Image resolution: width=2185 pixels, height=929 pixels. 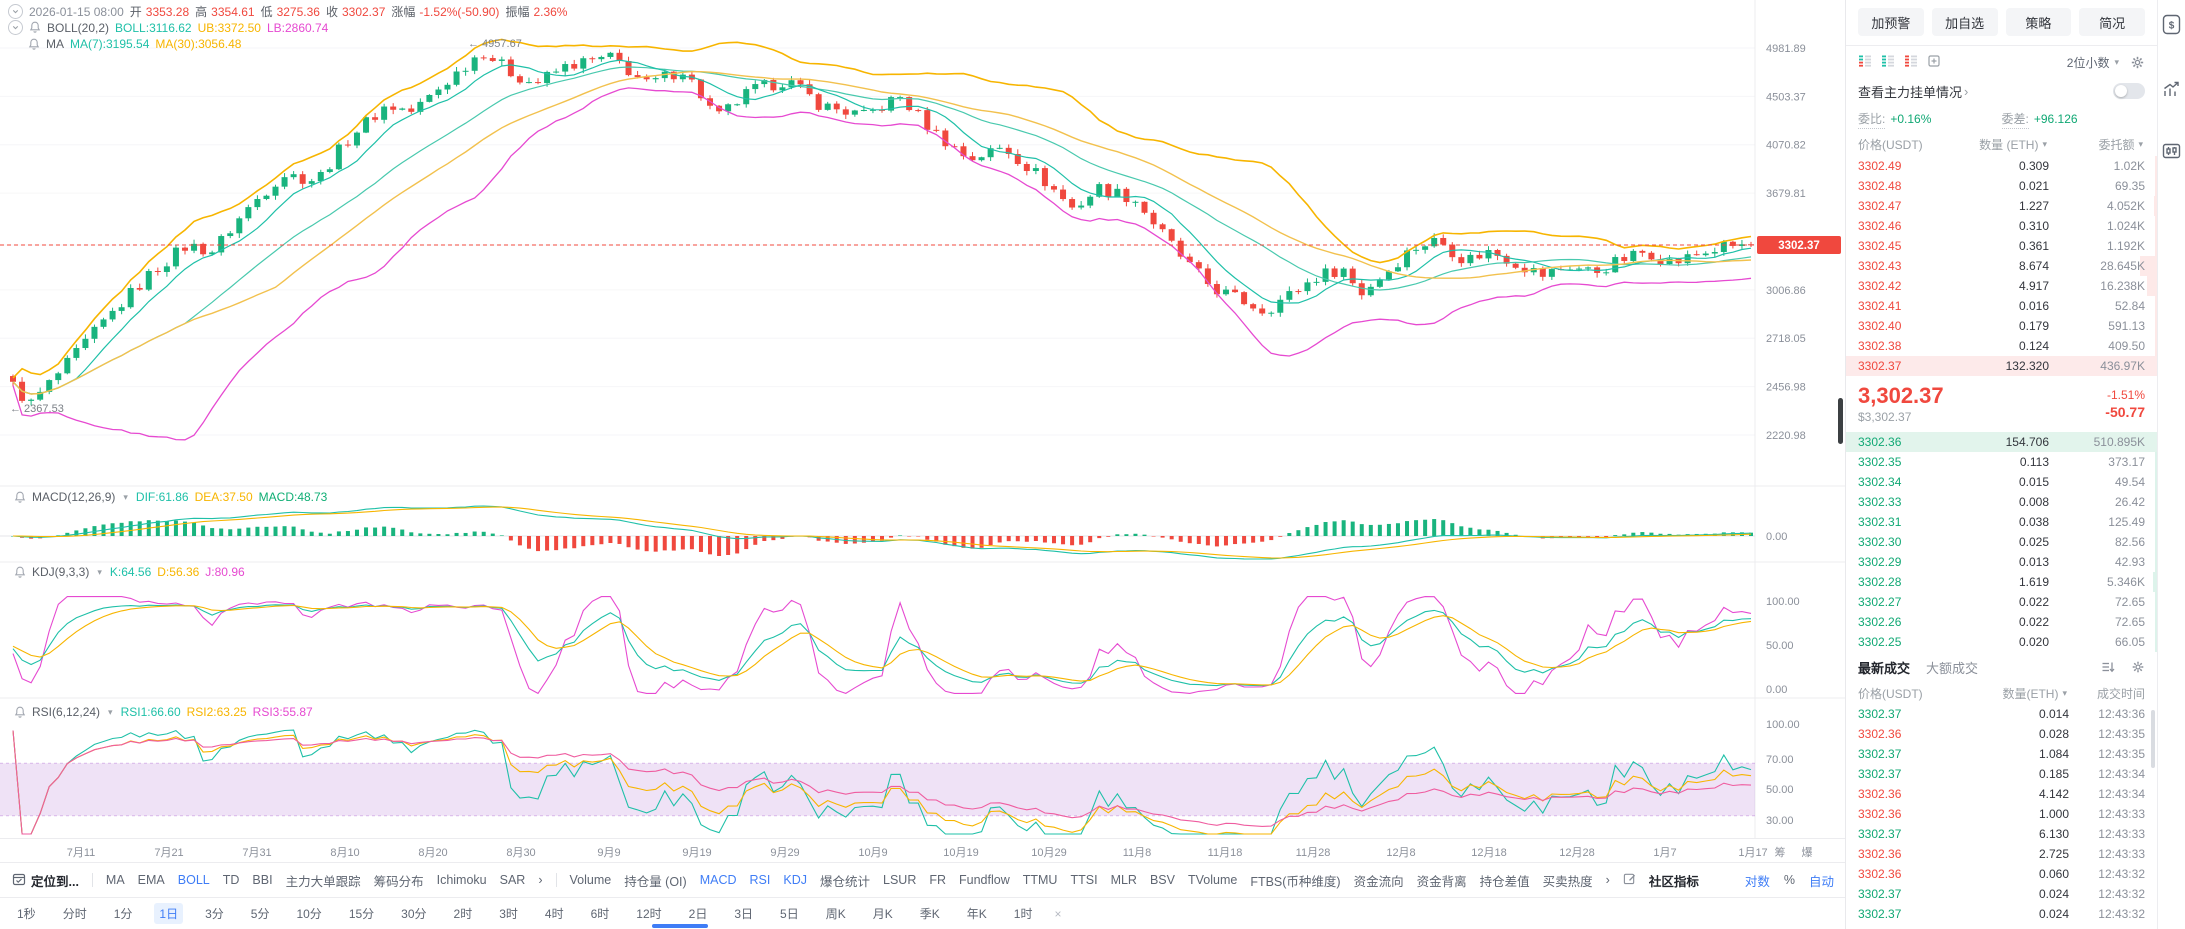 I want to click on orderbook-ask-row: 3302.37 132.320 436.97K, so click(x=2001, y=366).